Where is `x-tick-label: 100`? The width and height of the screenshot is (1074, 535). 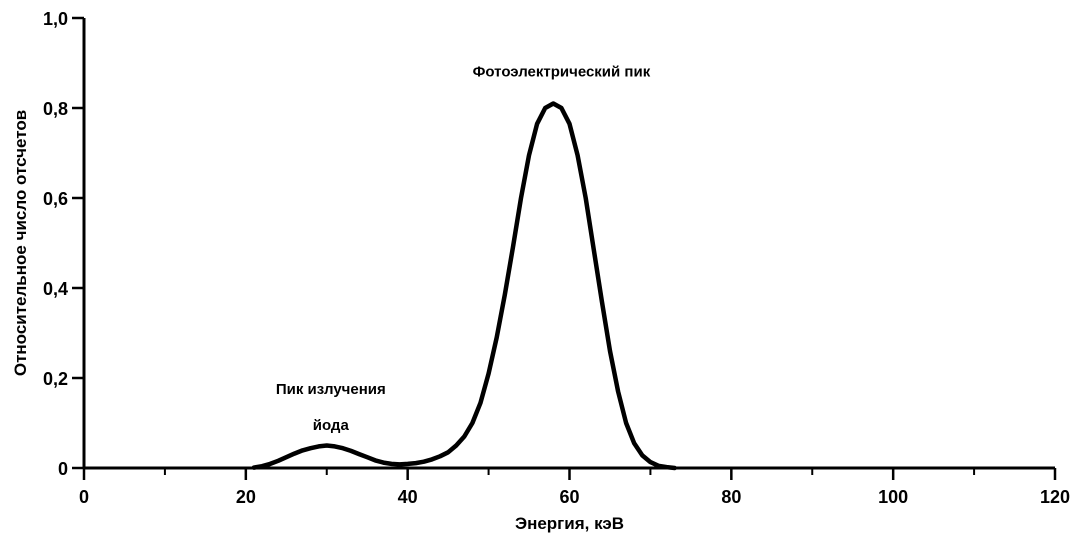
x-tick-label: 100 is located at coordinates (893, 497).